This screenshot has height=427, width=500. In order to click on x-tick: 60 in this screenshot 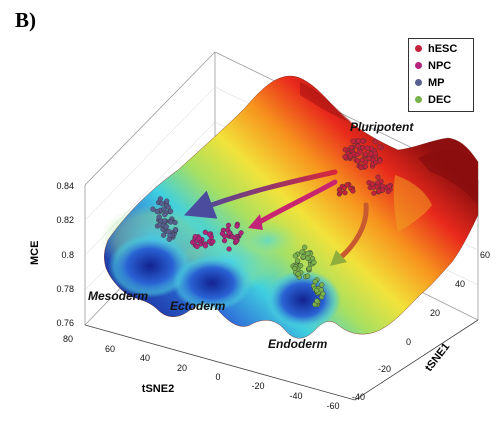, I will do `click(485, 255)`.